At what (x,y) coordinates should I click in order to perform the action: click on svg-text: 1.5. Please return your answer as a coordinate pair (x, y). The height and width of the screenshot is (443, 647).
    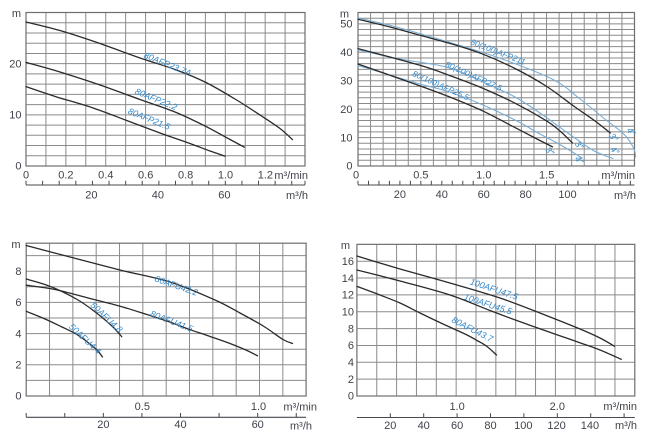
    Looking at the image, I should click on (546, 176).